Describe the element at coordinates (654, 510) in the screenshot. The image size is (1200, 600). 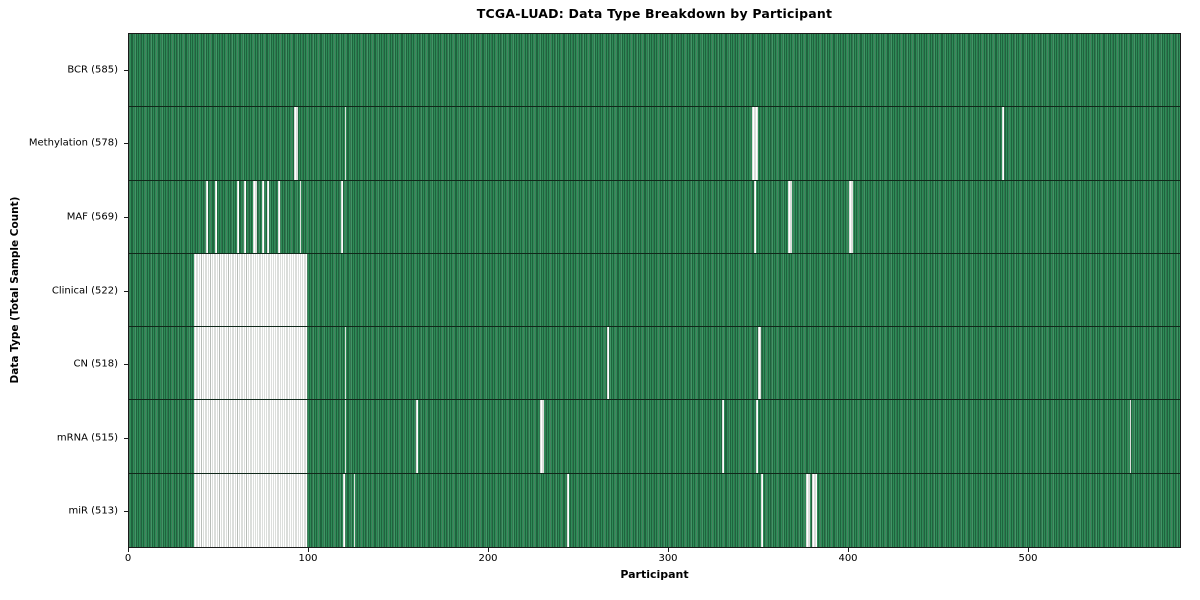
I see `heatmap-row-mir` at that location.